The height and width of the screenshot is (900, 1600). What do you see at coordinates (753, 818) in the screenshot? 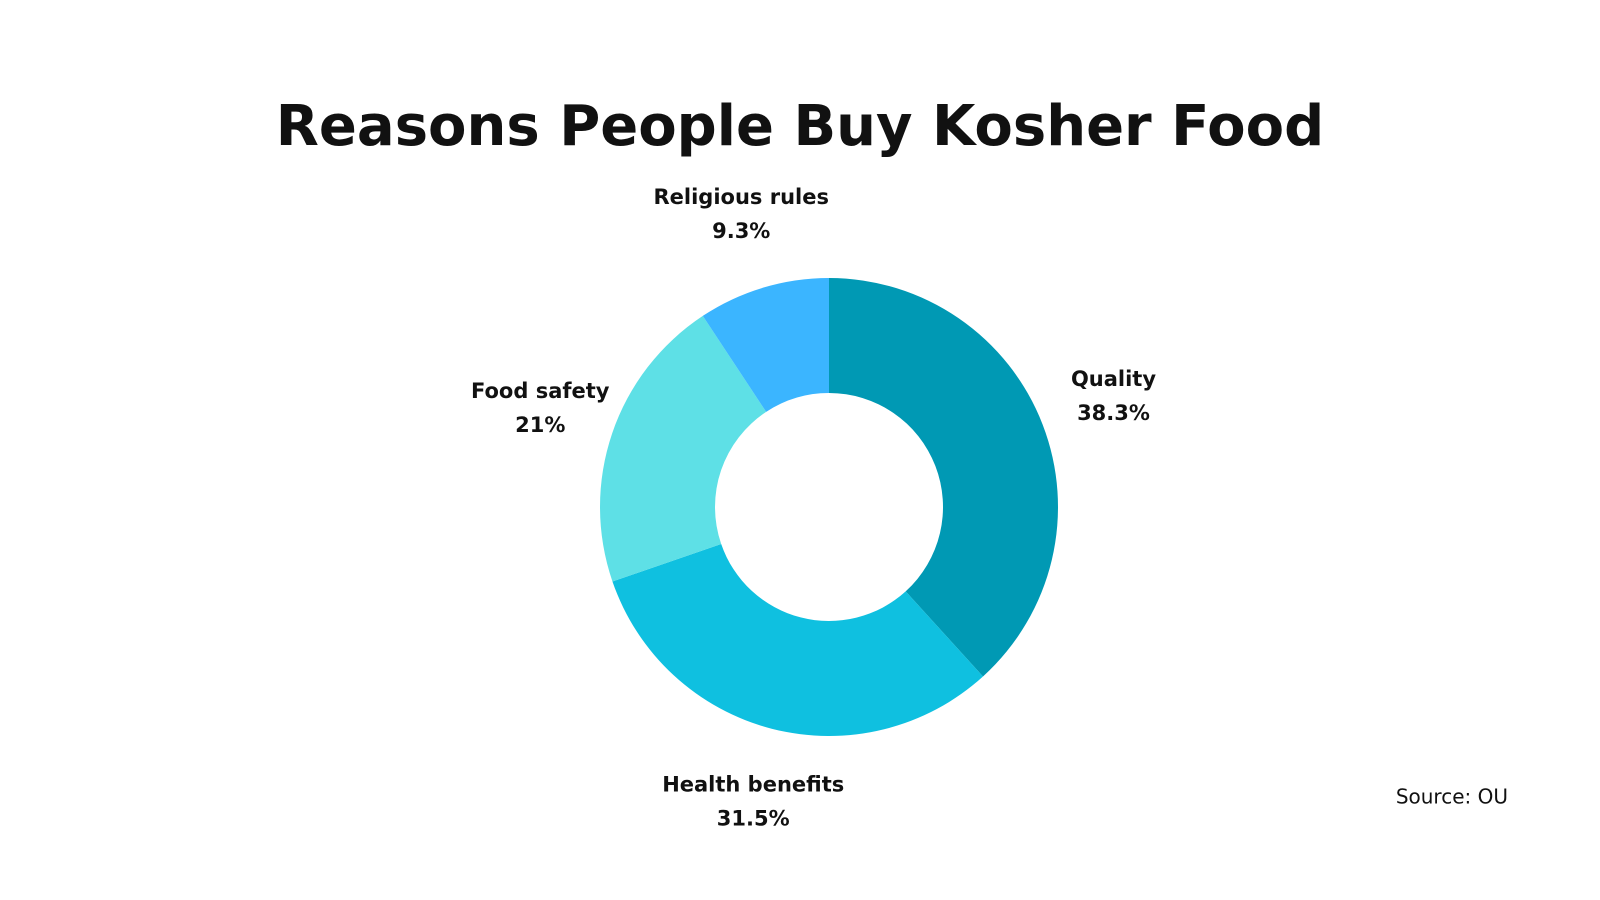
I see `value-label: 31.5%` at bounding box center [753, 818].